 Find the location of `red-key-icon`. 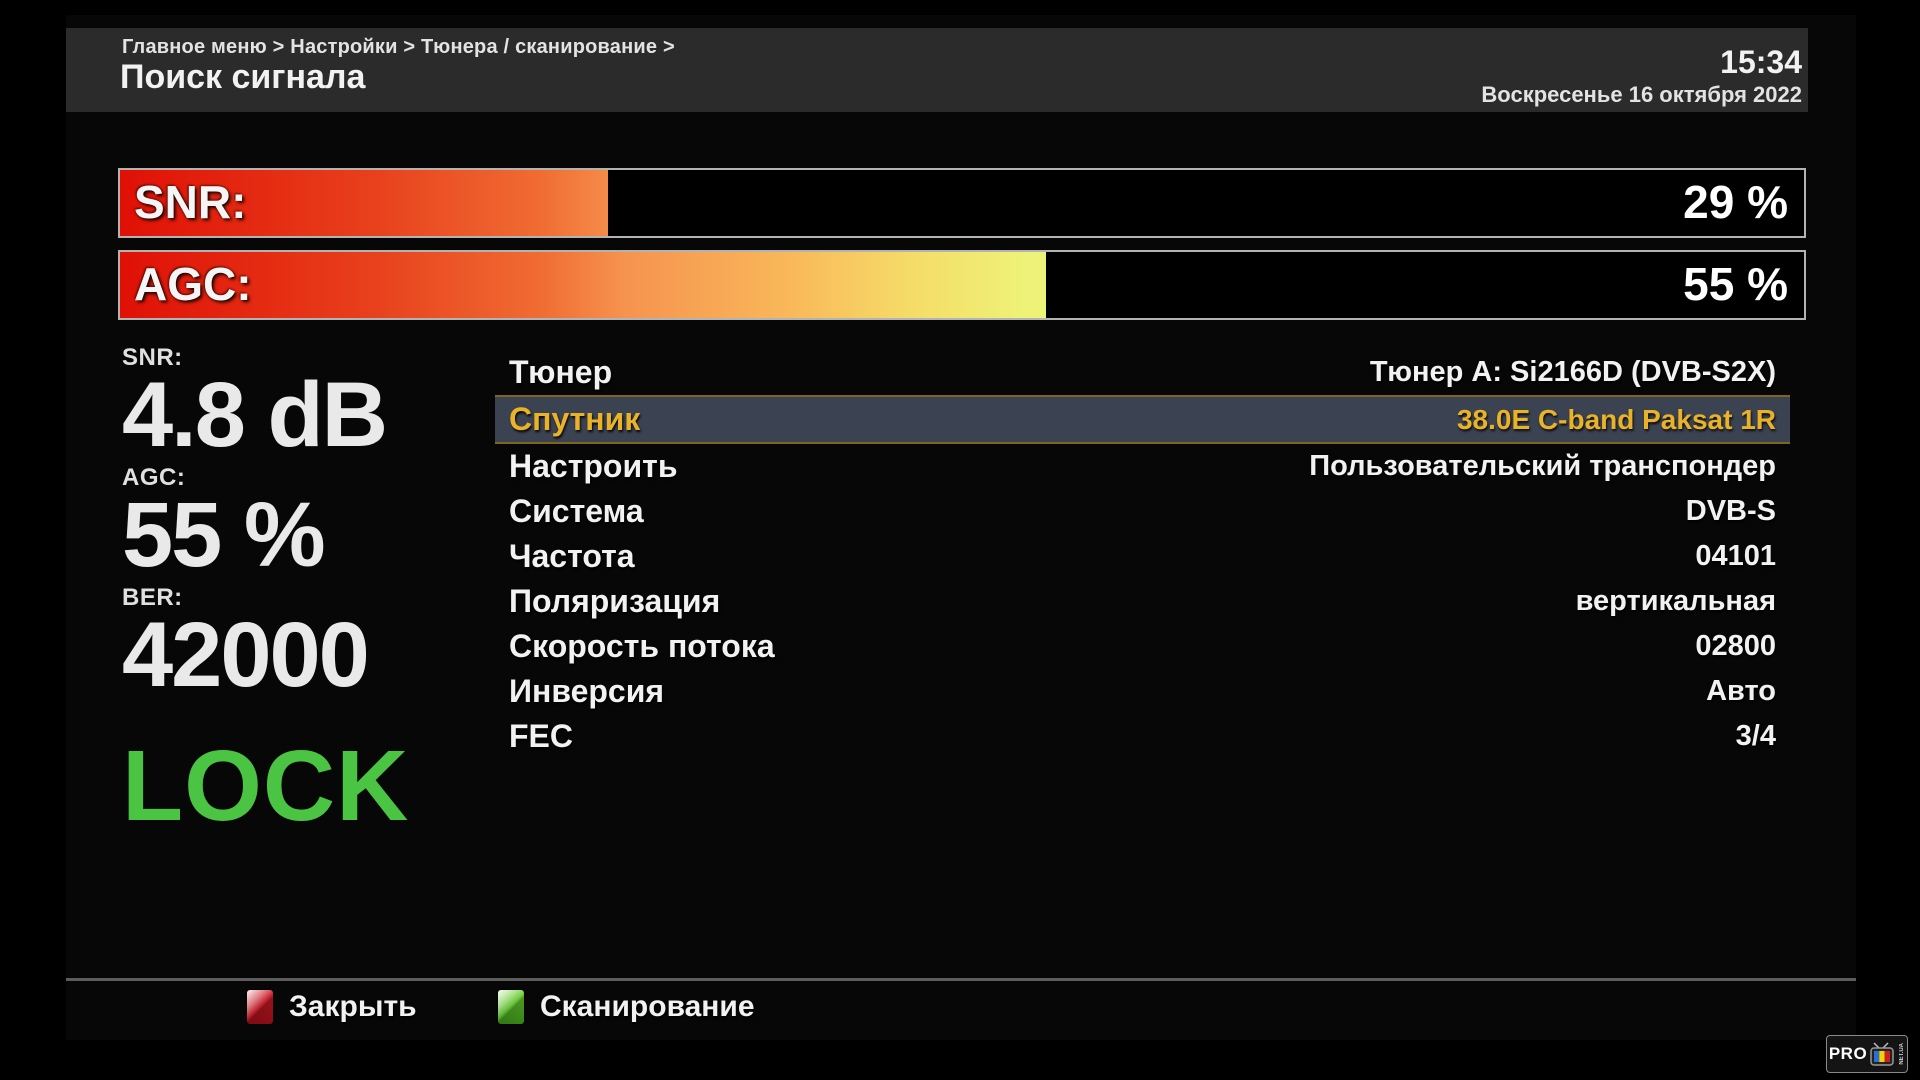

red-key-icon is located at coordinates (260, 1007).